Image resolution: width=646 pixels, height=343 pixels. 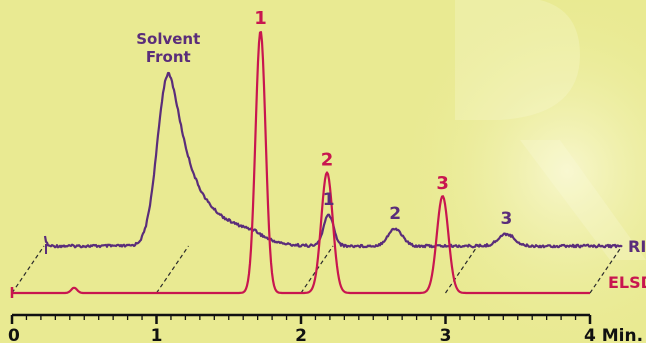 I want to click on baseline-offset-guides, so click(x=317, y=269).